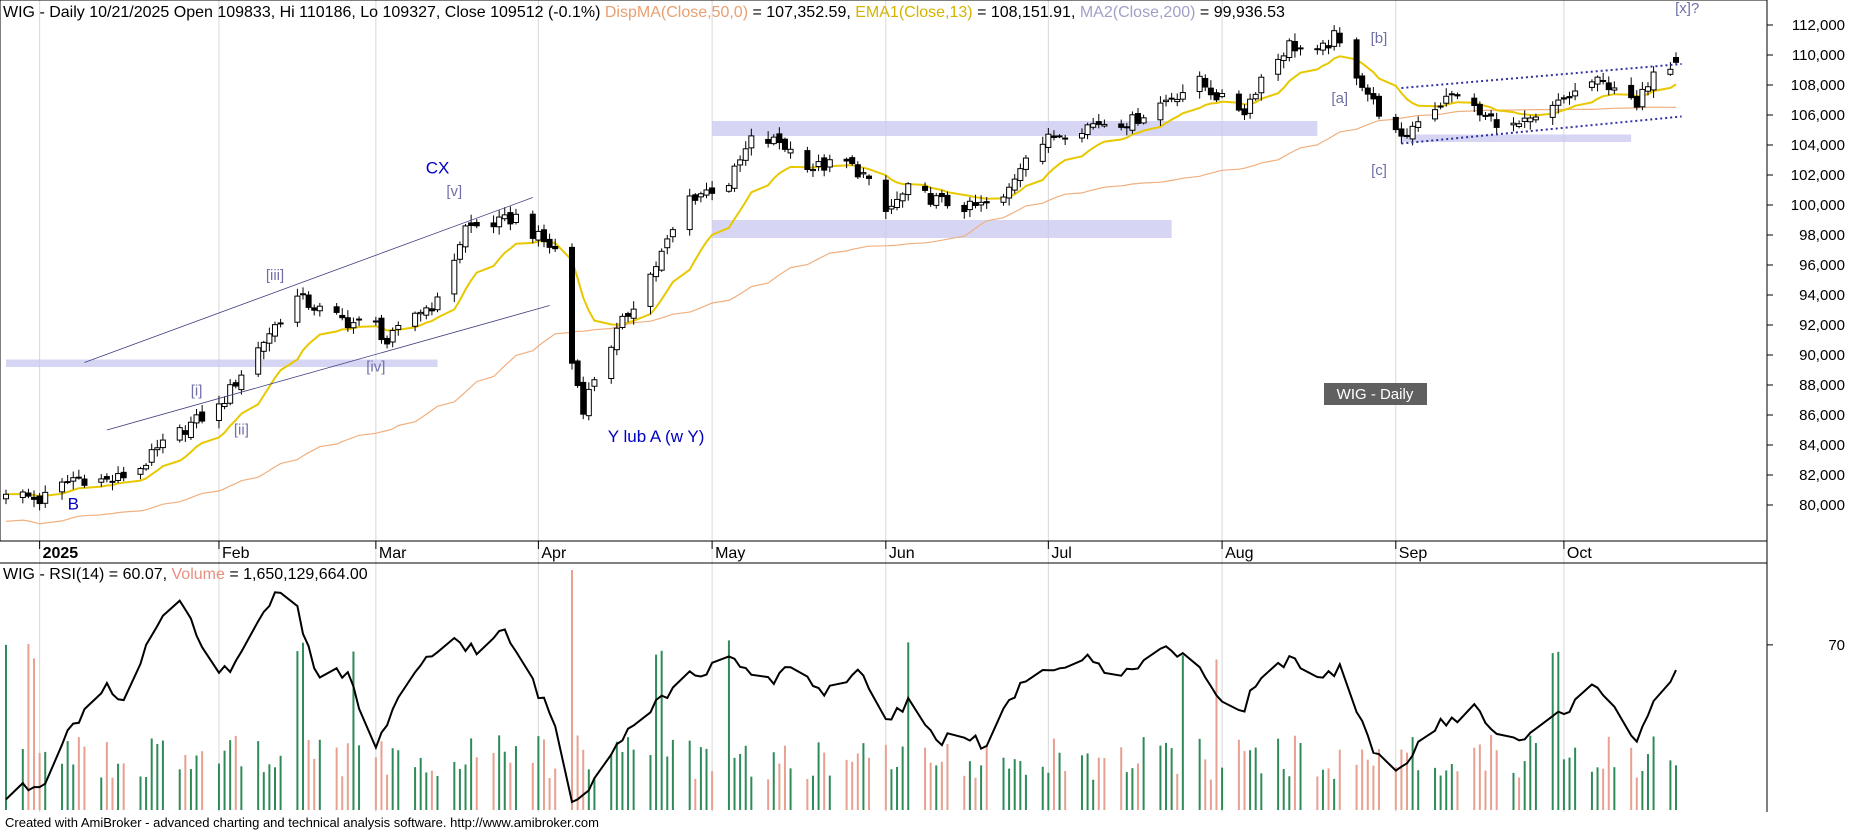 The width and height of the screenshot is (1850, 836). Describe the element at coordinates (1822, 235) in the screenshot. I see `price-tick-label: 98,000` at that location.